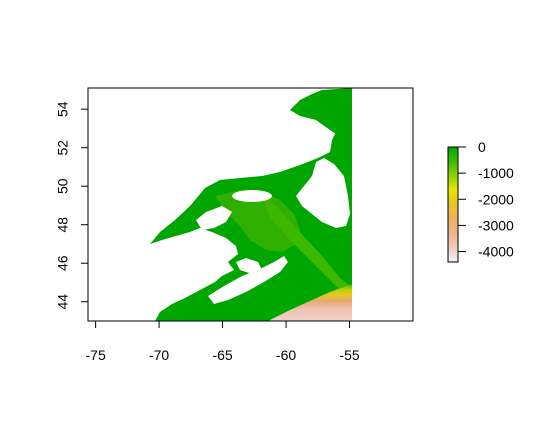 This screenshot has width=540, height=432. Describe the element at coordinates (349, 355) in the screenshot. I see `x-tick-label: -55` at that location.